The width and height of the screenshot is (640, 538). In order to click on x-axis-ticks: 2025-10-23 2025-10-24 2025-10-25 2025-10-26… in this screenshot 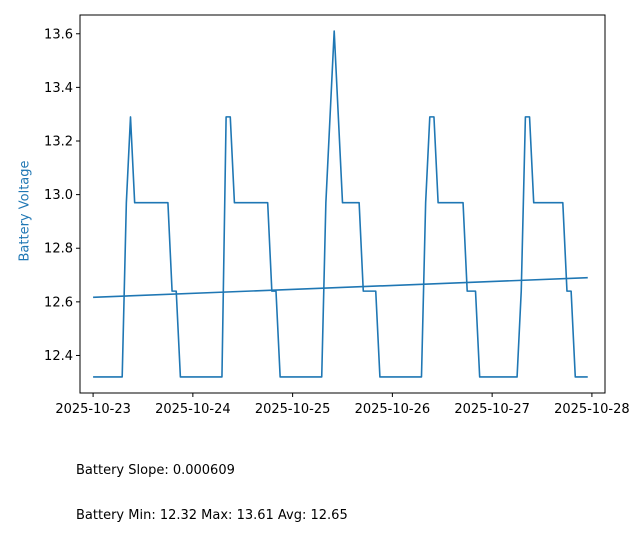, I will do `click(342, 405)`.